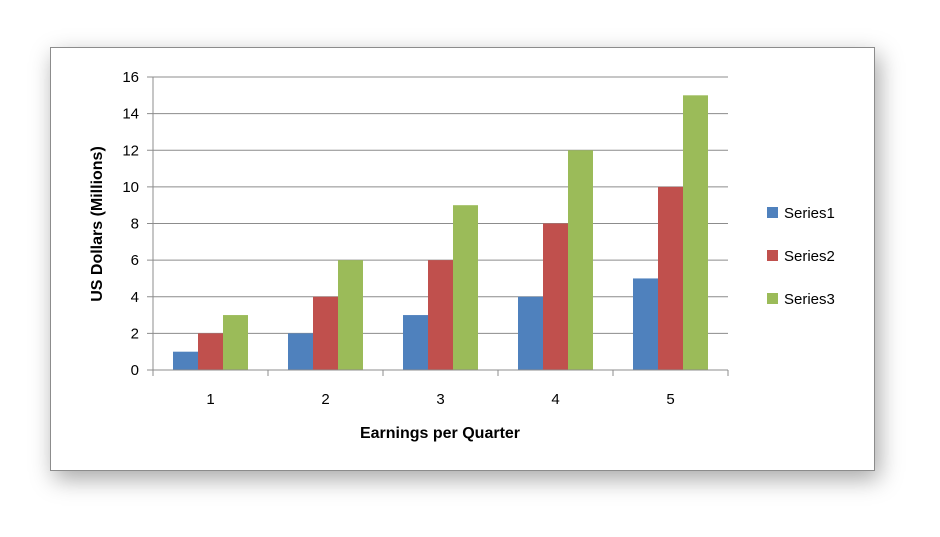 This screenshot has width=940, height=537. What do you see at coordinates (415, 342) in the screenshot?
I see `bar-series1-q3` at bounding box center [415, 342].